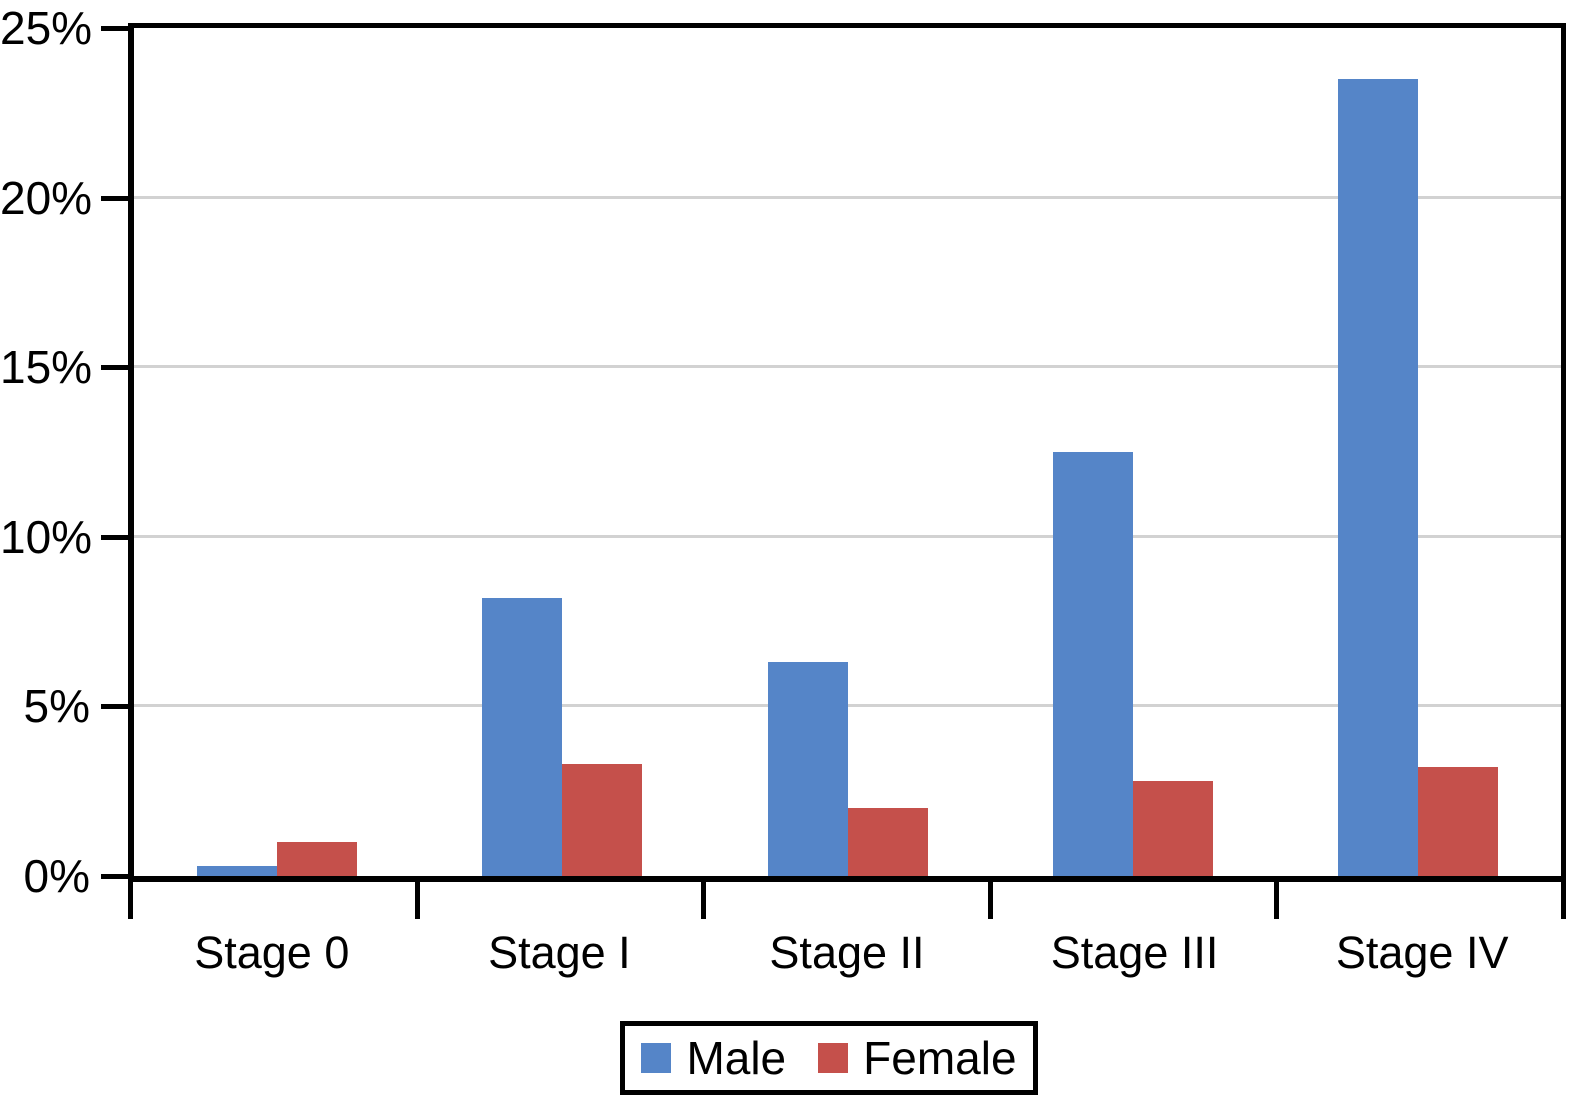 This screenshot has width=1570, height=1099. What do you see at coordinates (1422, 952) in the screenshot?
I see `x-category-label: Stage IV` at bounding box center [1422, 952].